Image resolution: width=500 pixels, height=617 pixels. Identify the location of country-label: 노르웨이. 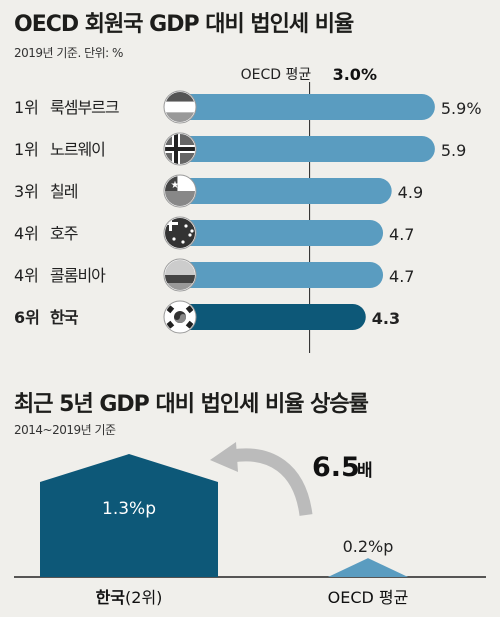
(77, 149).